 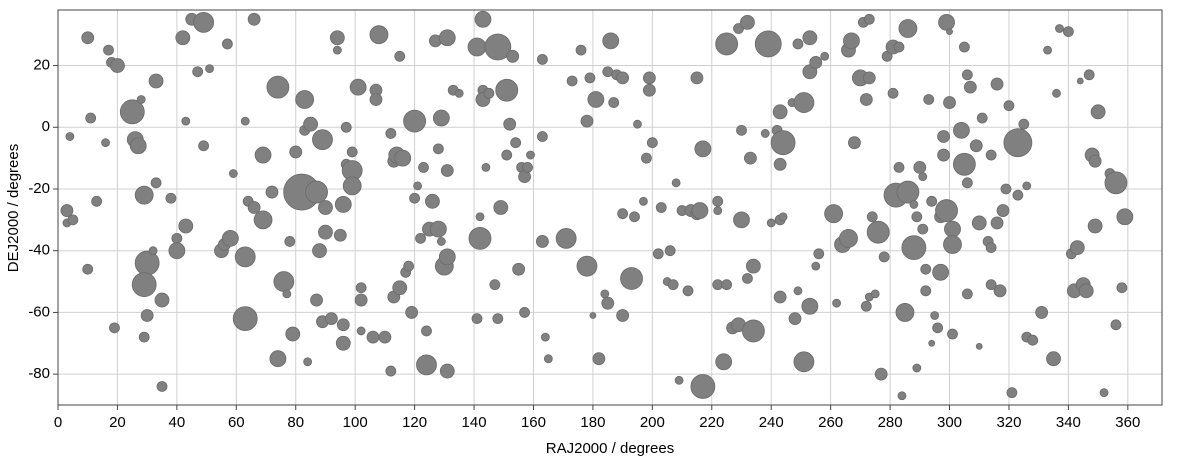 What do you see at coordinates (13, 208) in the screenshot?
I see `y-axis-title: DEJ2000 / degrees` at bounding box center [13, 208].